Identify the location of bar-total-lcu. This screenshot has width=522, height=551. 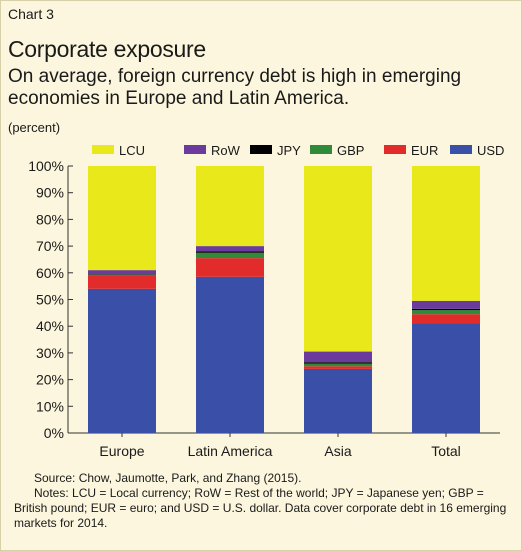
(446, 233).